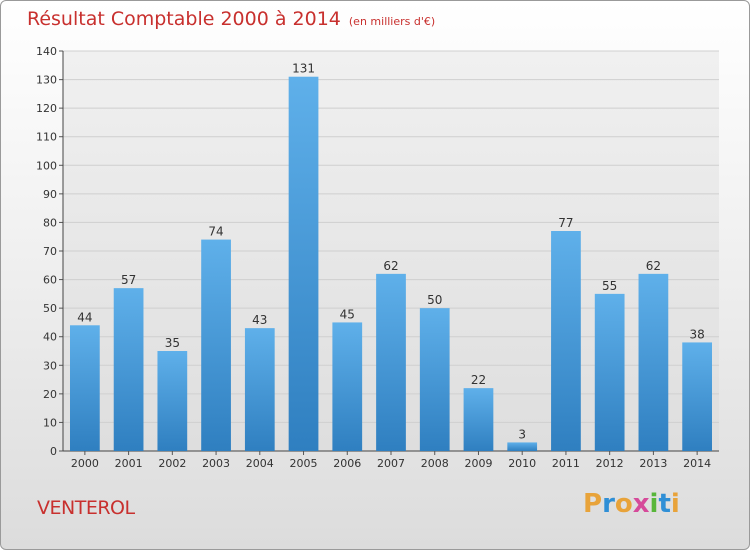 This screenshot has width=750, height=550. Describe the element at coordinates (609, 286) in the screenshot. I see `data-label-2012: 55` at that location.